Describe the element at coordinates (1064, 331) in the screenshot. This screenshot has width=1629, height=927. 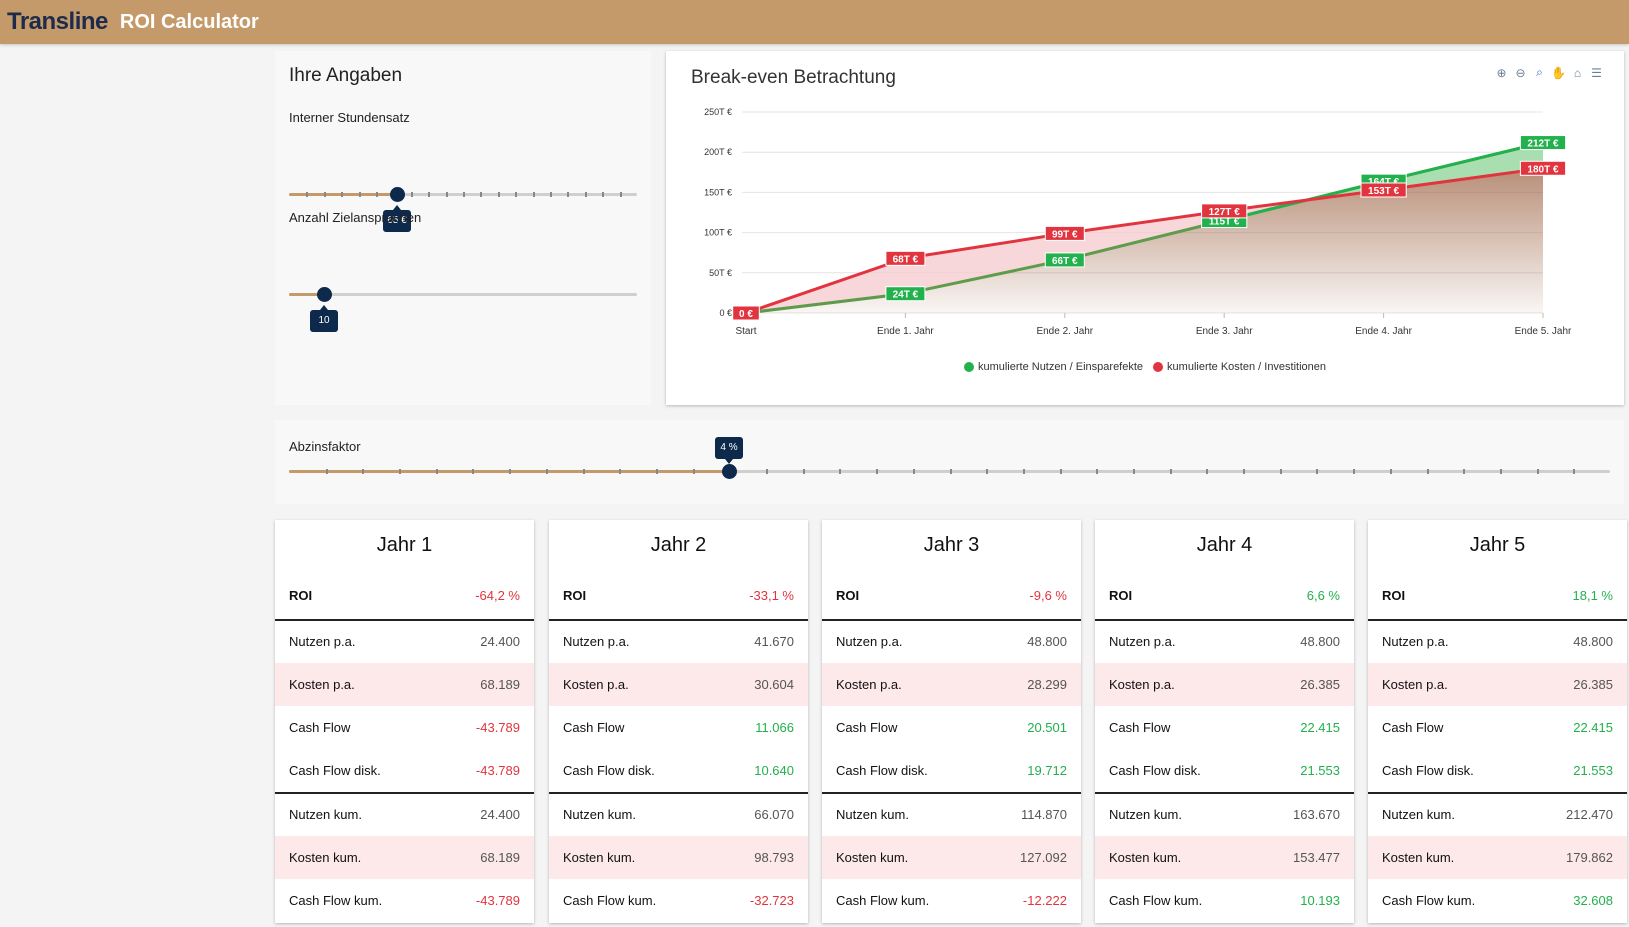
I see `x-tick-label: Ende 2. Jahr` at that location.